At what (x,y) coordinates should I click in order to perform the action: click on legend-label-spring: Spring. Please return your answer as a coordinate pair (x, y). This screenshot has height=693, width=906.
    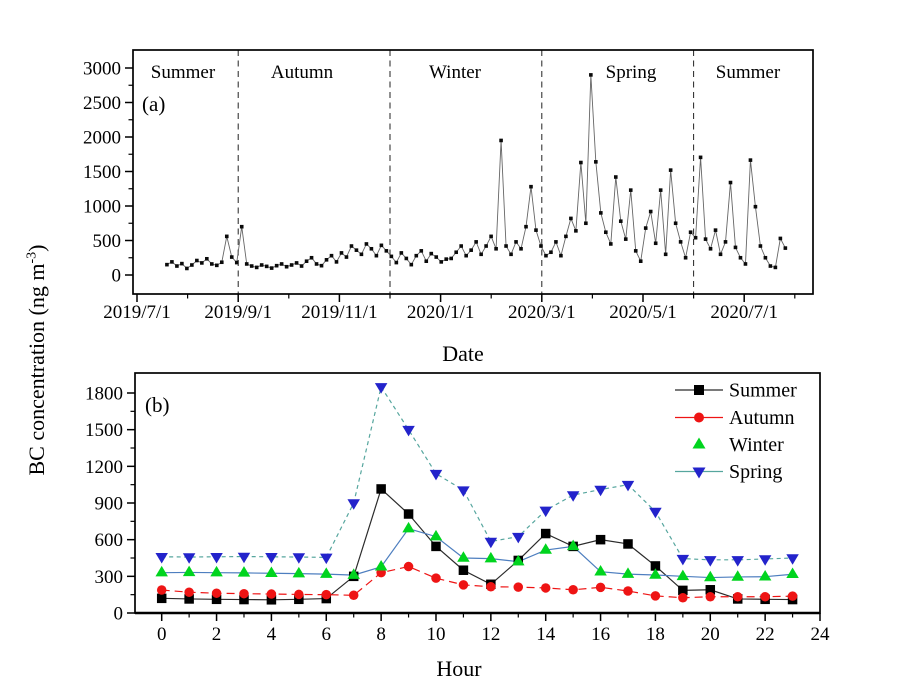
    Looking at the image, I should click on (755, 472).